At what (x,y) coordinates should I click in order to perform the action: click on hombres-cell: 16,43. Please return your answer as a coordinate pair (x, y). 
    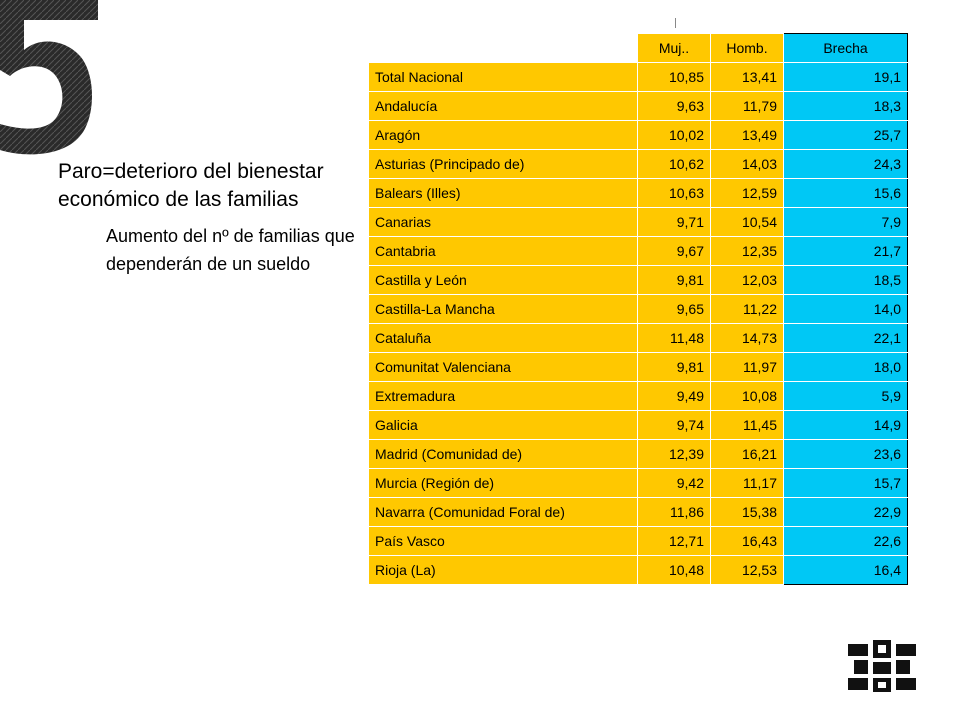
    Looking at the image, I should click on (747, 541).